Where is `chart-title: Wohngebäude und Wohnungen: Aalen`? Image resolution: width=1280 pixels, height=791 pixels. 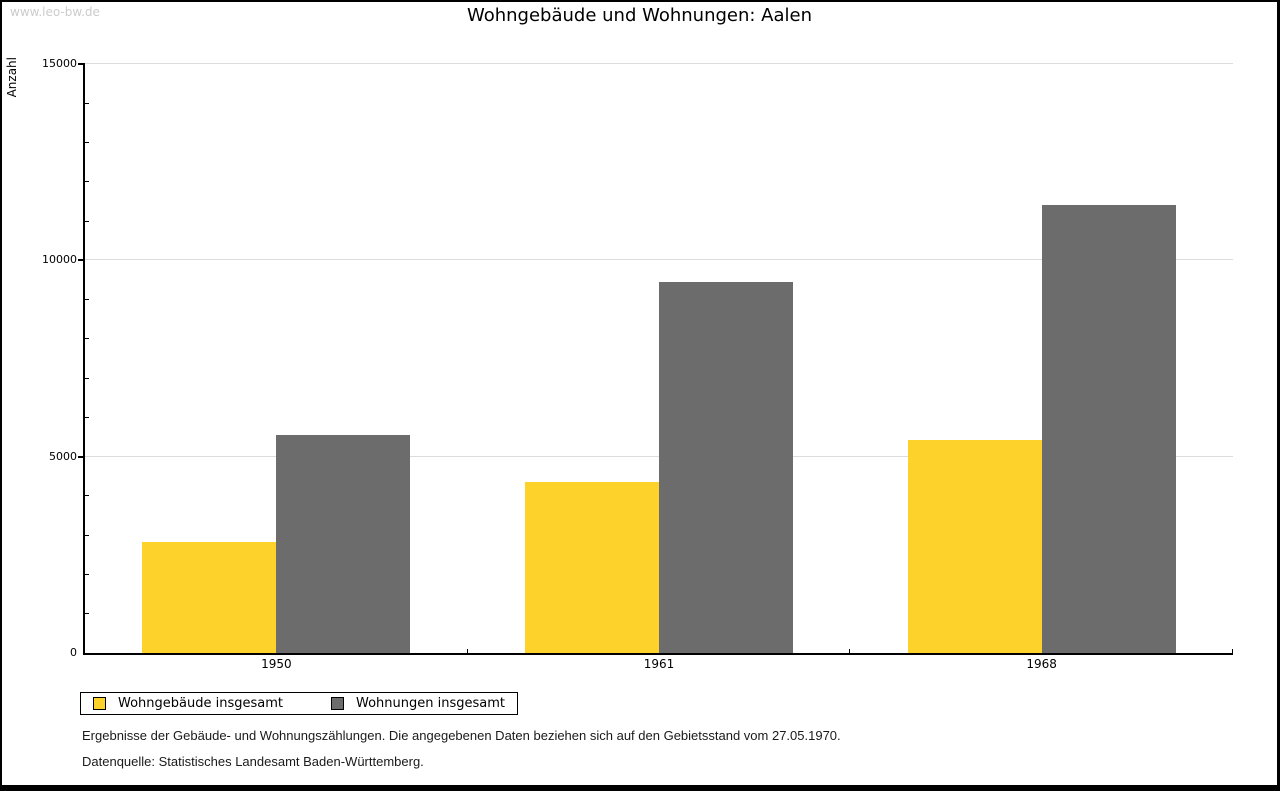 chart-title: Wohngebäude und Wohnungen: Aalen is located at coordinates (639, 15).